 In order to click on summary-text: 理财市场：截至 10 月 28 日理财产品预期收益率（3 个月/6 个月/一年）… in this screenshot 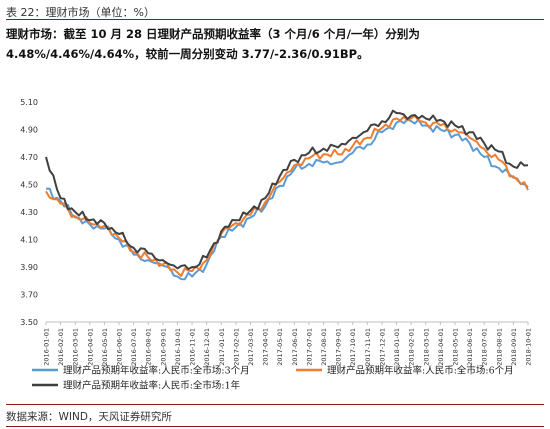, I will do `click(213, 44)`.